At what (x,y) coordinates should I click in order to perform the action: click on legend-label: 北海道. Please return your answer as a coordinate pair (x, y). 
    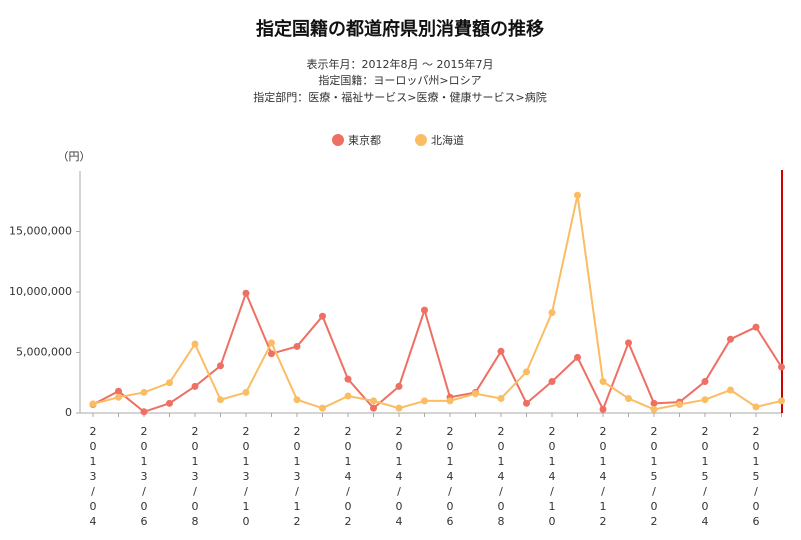
    Looking at the image, I should click on (447, 140).